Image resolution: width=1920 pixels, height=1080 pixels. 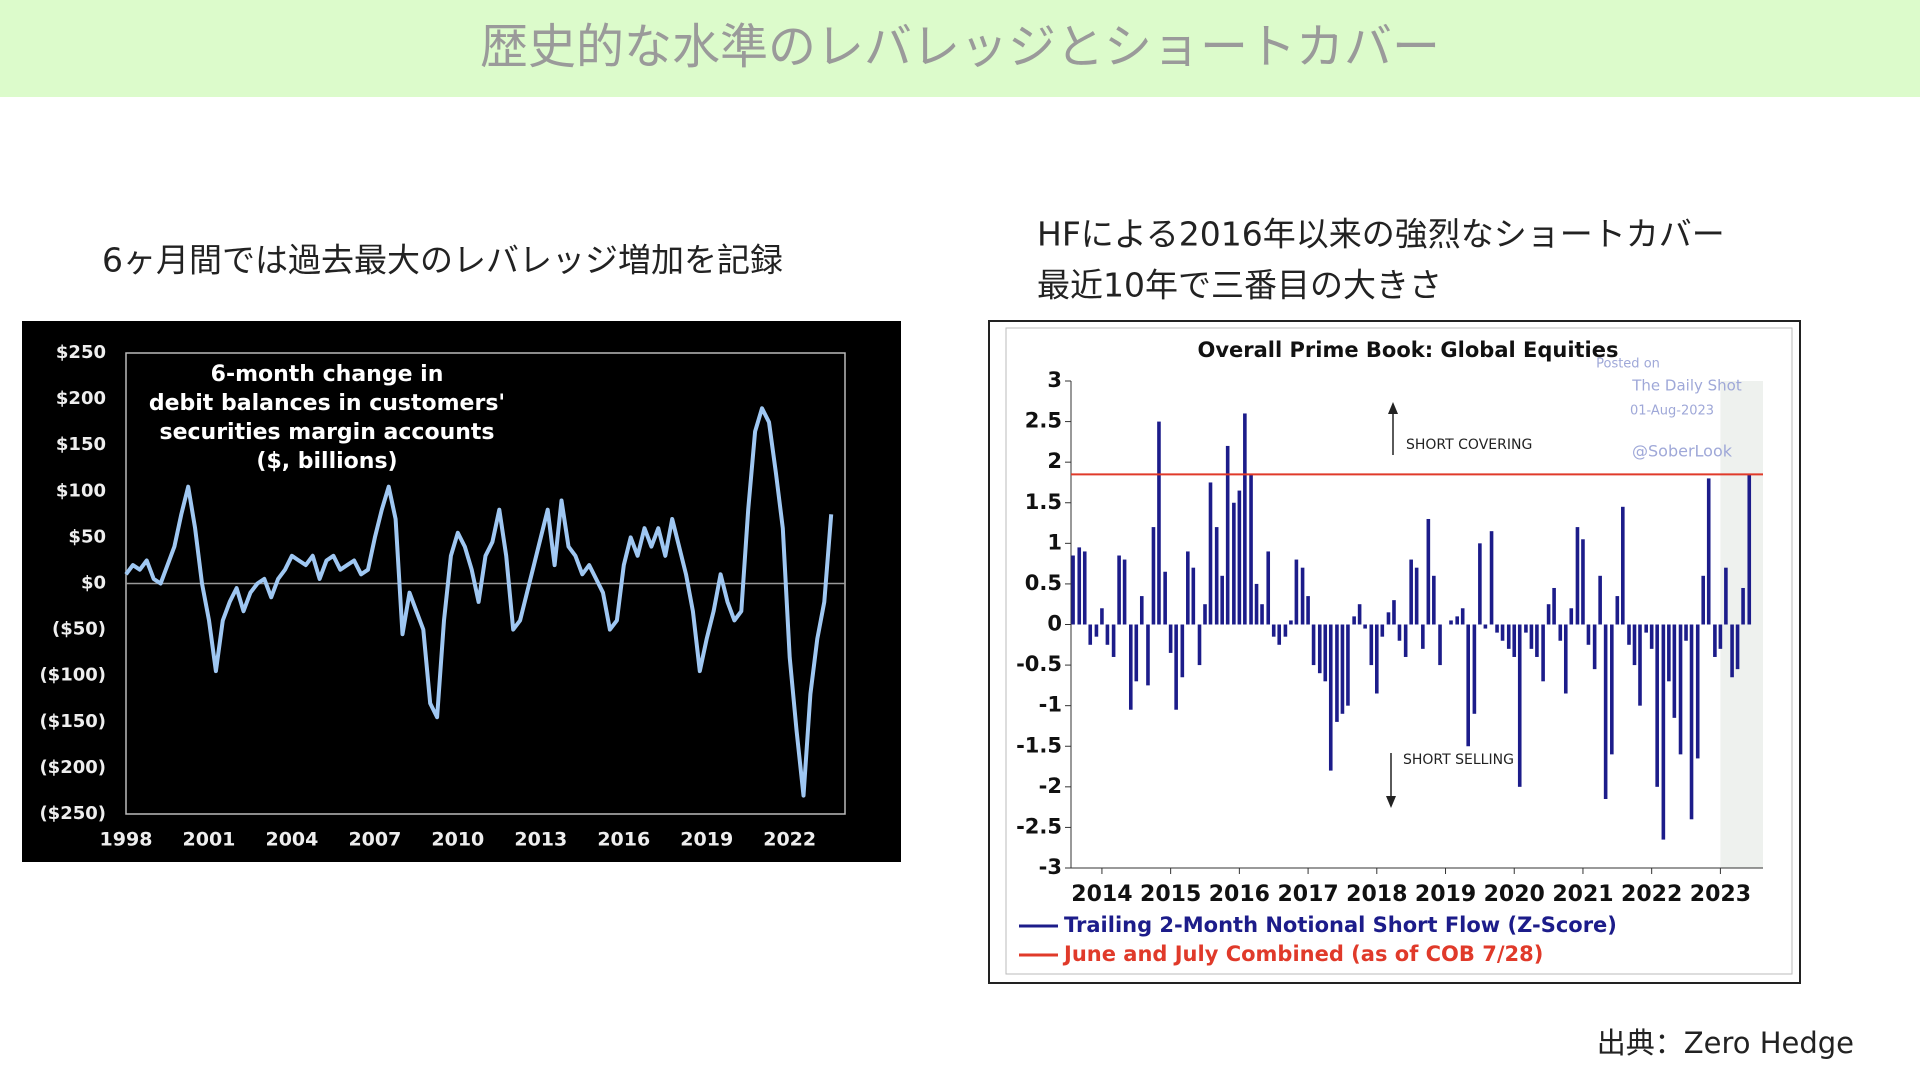 What do you see at coordinates (81, 490) in the screenshot?
I see `y-tick-label: $100` at bounding box center [81, 490].